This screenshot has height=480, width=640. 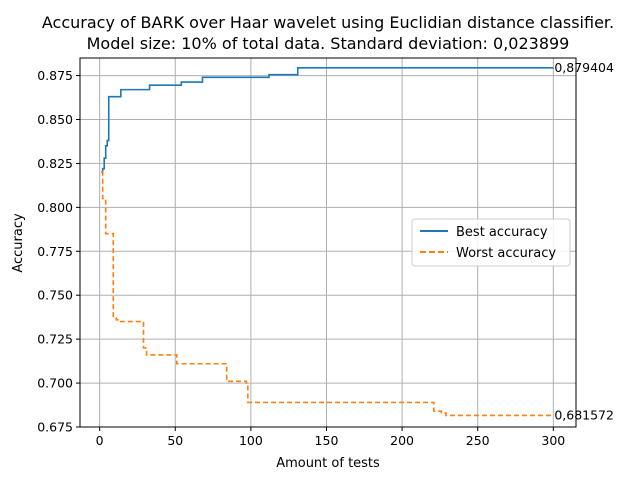 What do you see at coordinates (478, 440) in the screenshot?
I see `x-tick-label: 250` at bounding box center [478, 440].